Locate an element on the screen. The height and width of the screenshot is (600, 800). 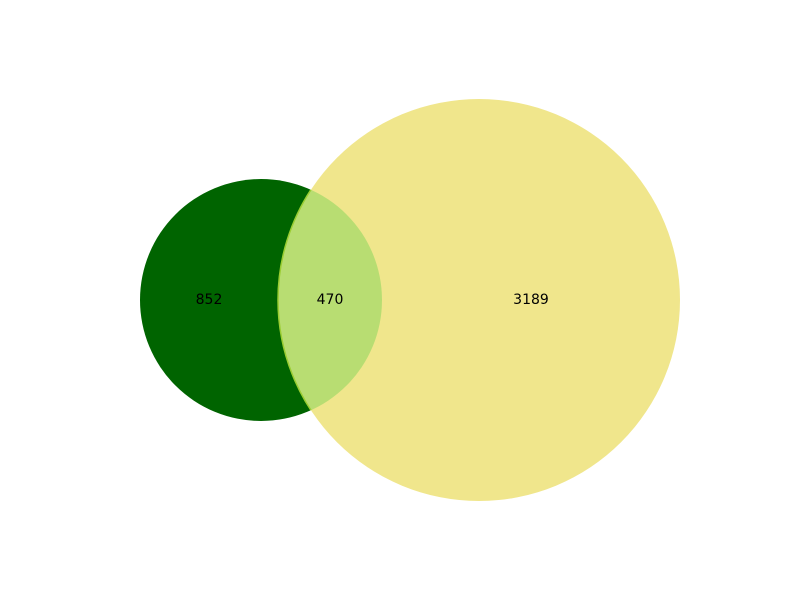
right-only-count: 3189 is located at coordinates (531, 300).